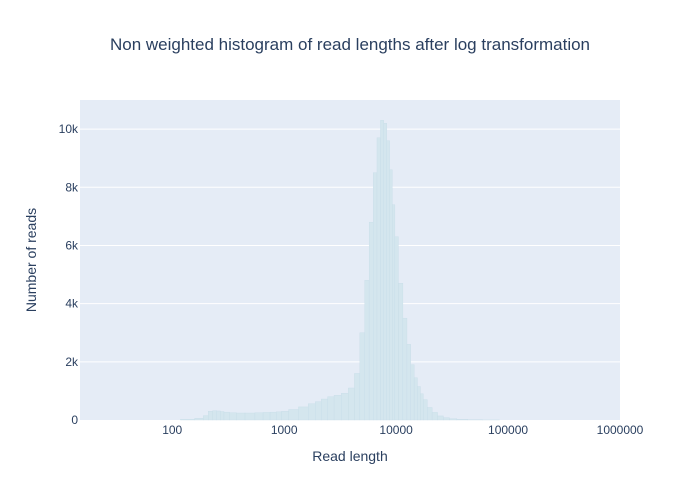 This screenshot has height=500, width=700. I want to click on x-tick-label: 1000000, so click(620, 430).